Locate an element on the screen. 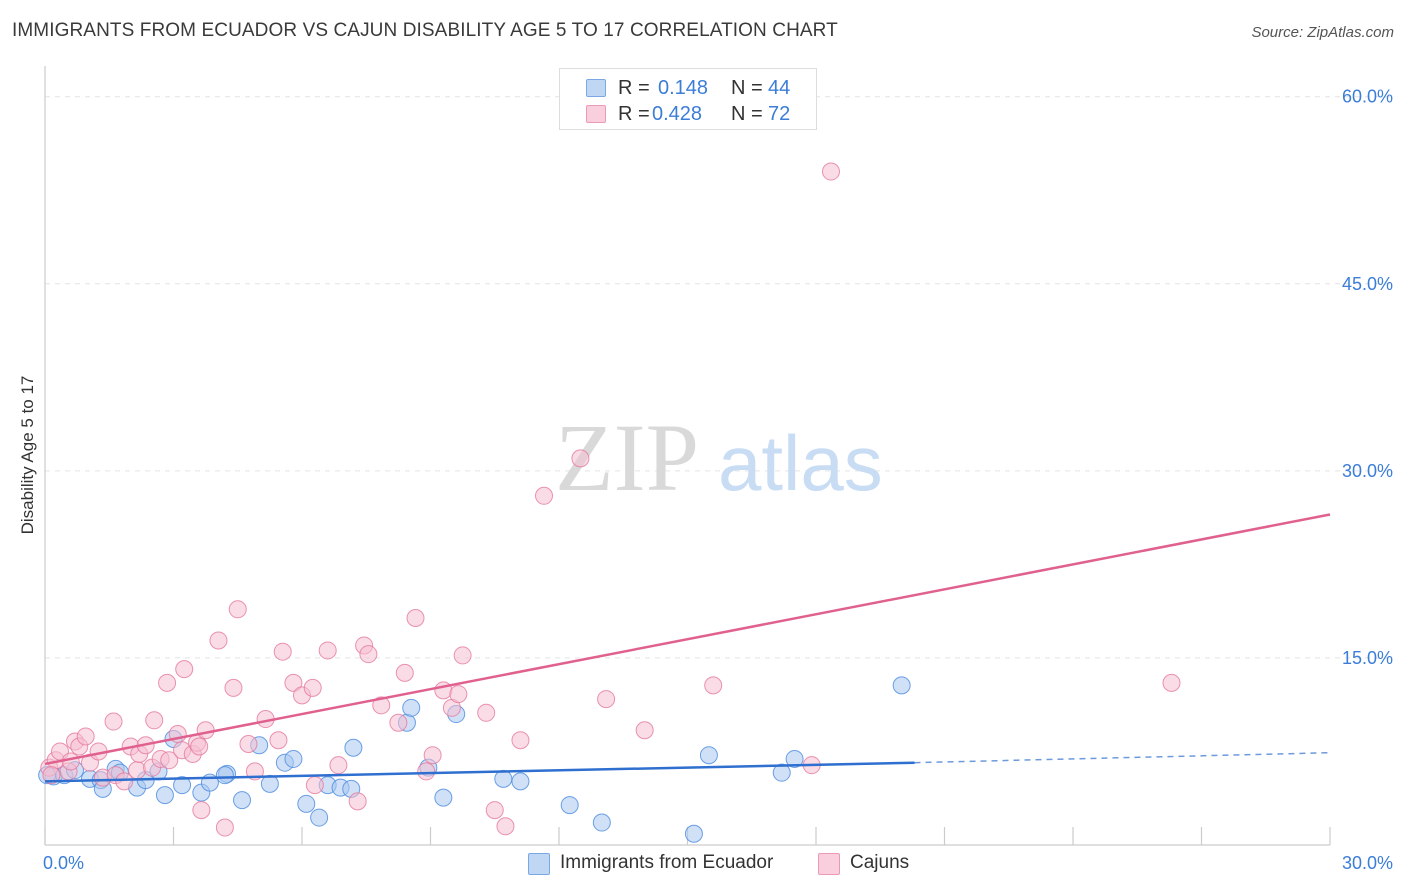 The image size is (1406, 892). trend-line-ecuador is located at coordinates (479, 772).